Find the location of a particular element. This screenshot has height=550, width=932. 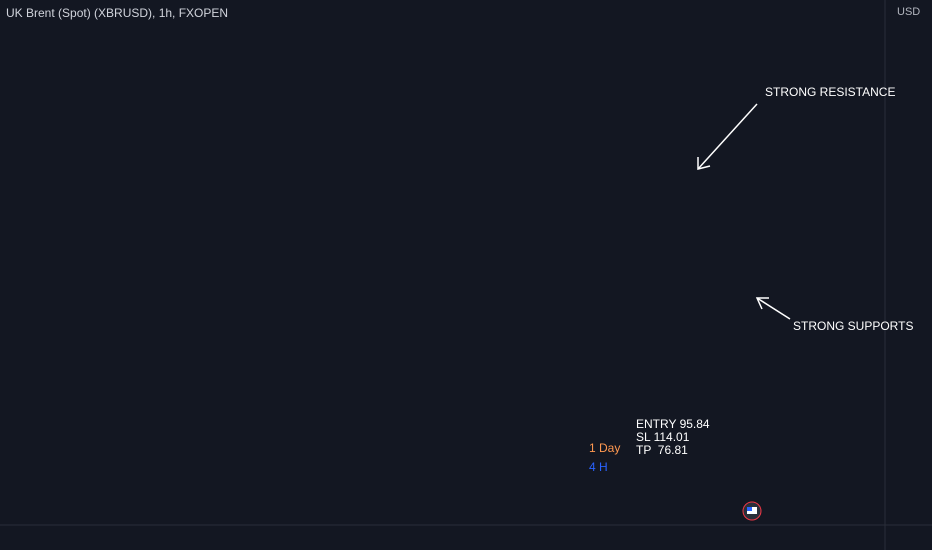

resistance-arrow is located at coordinates (727, 136).